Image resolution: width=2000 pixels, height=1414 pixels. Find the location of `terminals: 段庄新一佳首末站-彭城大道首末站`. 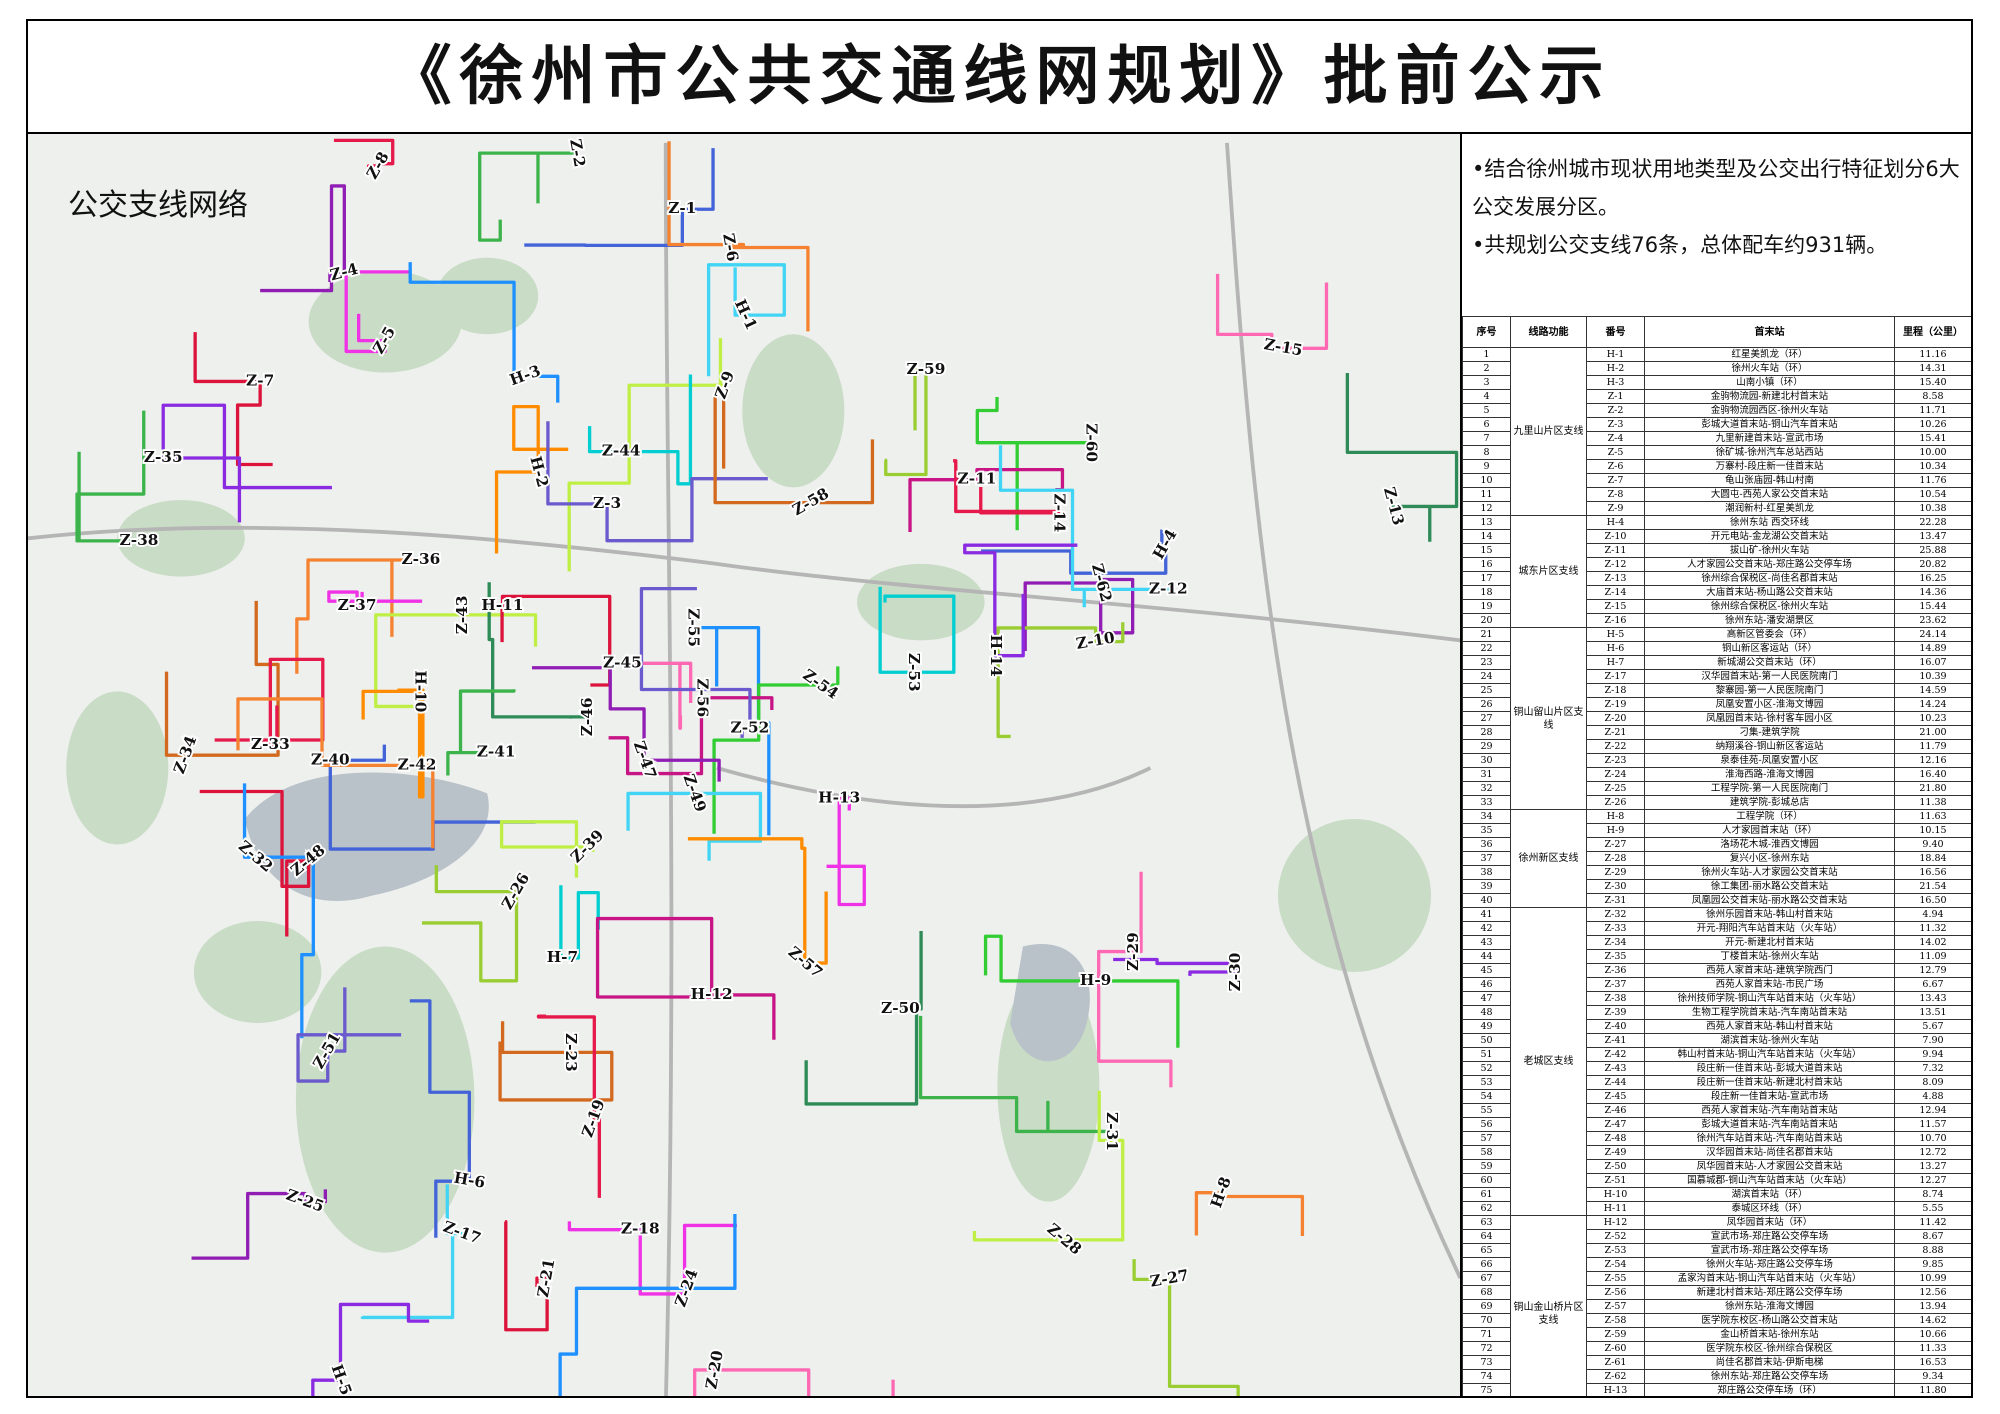

terminals: 段庄新一佳首末站-彭城大道首末站 is located at coordinates (1769, 1068).